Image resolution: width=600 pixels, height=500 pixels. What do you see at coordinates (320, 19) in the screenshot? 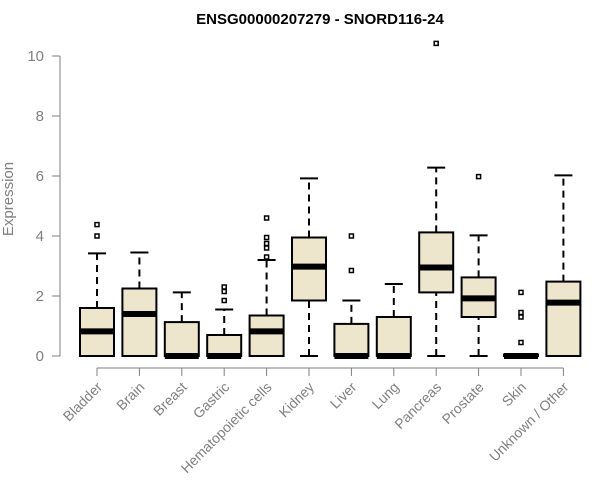
I see `chart-title: ENSG00000207279 - SNORD116-24` at bounding box center [320, 19].